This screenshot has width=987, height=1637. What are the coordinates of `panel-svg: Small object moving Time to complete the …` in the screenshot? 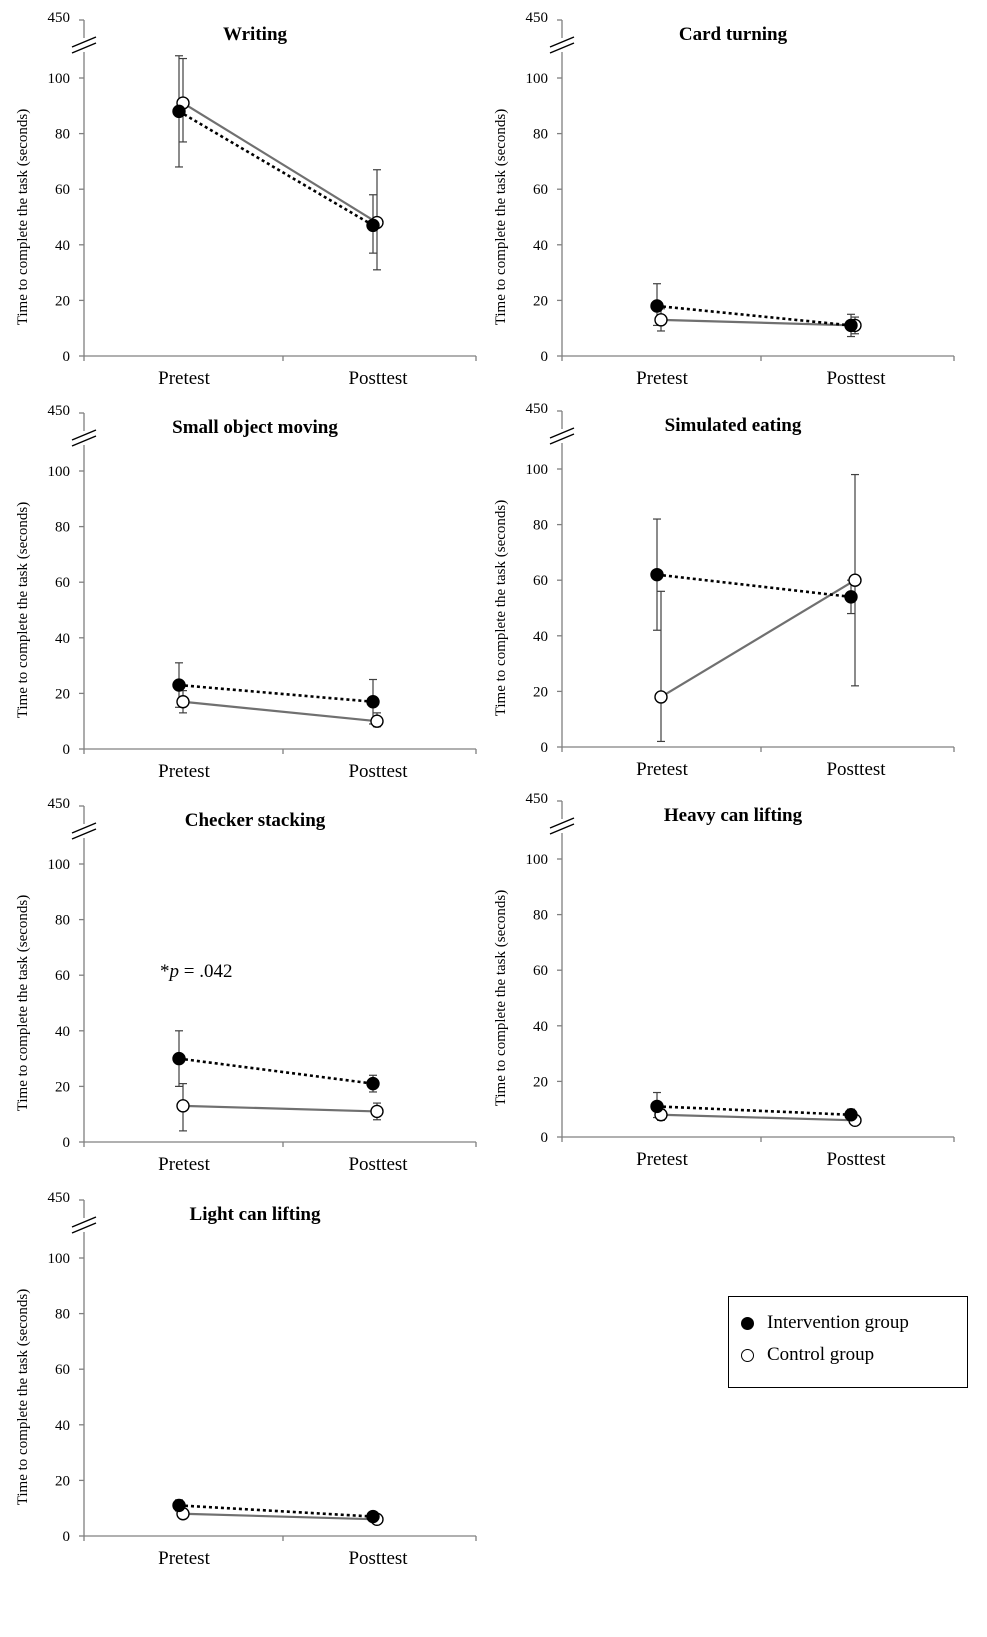 It's located at (246, 592).